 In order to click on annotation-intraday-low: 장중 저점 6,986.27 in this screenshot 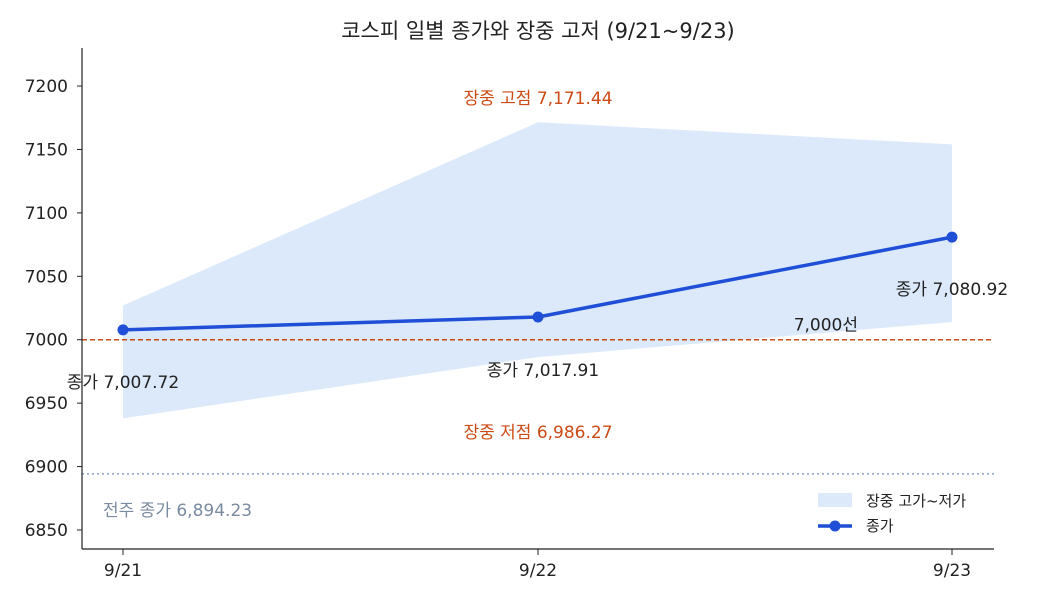, I will do `click(537, 433)`.